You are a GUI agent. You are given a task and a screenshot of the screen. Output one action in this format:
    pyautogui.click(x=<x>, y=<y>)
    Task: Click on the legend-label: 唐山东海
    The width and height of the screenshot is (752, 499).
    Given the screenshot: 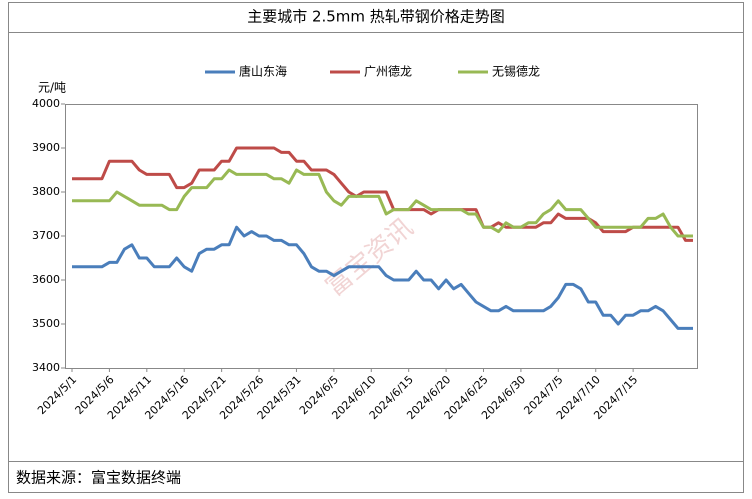 What is the action you would take?
    pyautogui.click(x=263, y=71)
    